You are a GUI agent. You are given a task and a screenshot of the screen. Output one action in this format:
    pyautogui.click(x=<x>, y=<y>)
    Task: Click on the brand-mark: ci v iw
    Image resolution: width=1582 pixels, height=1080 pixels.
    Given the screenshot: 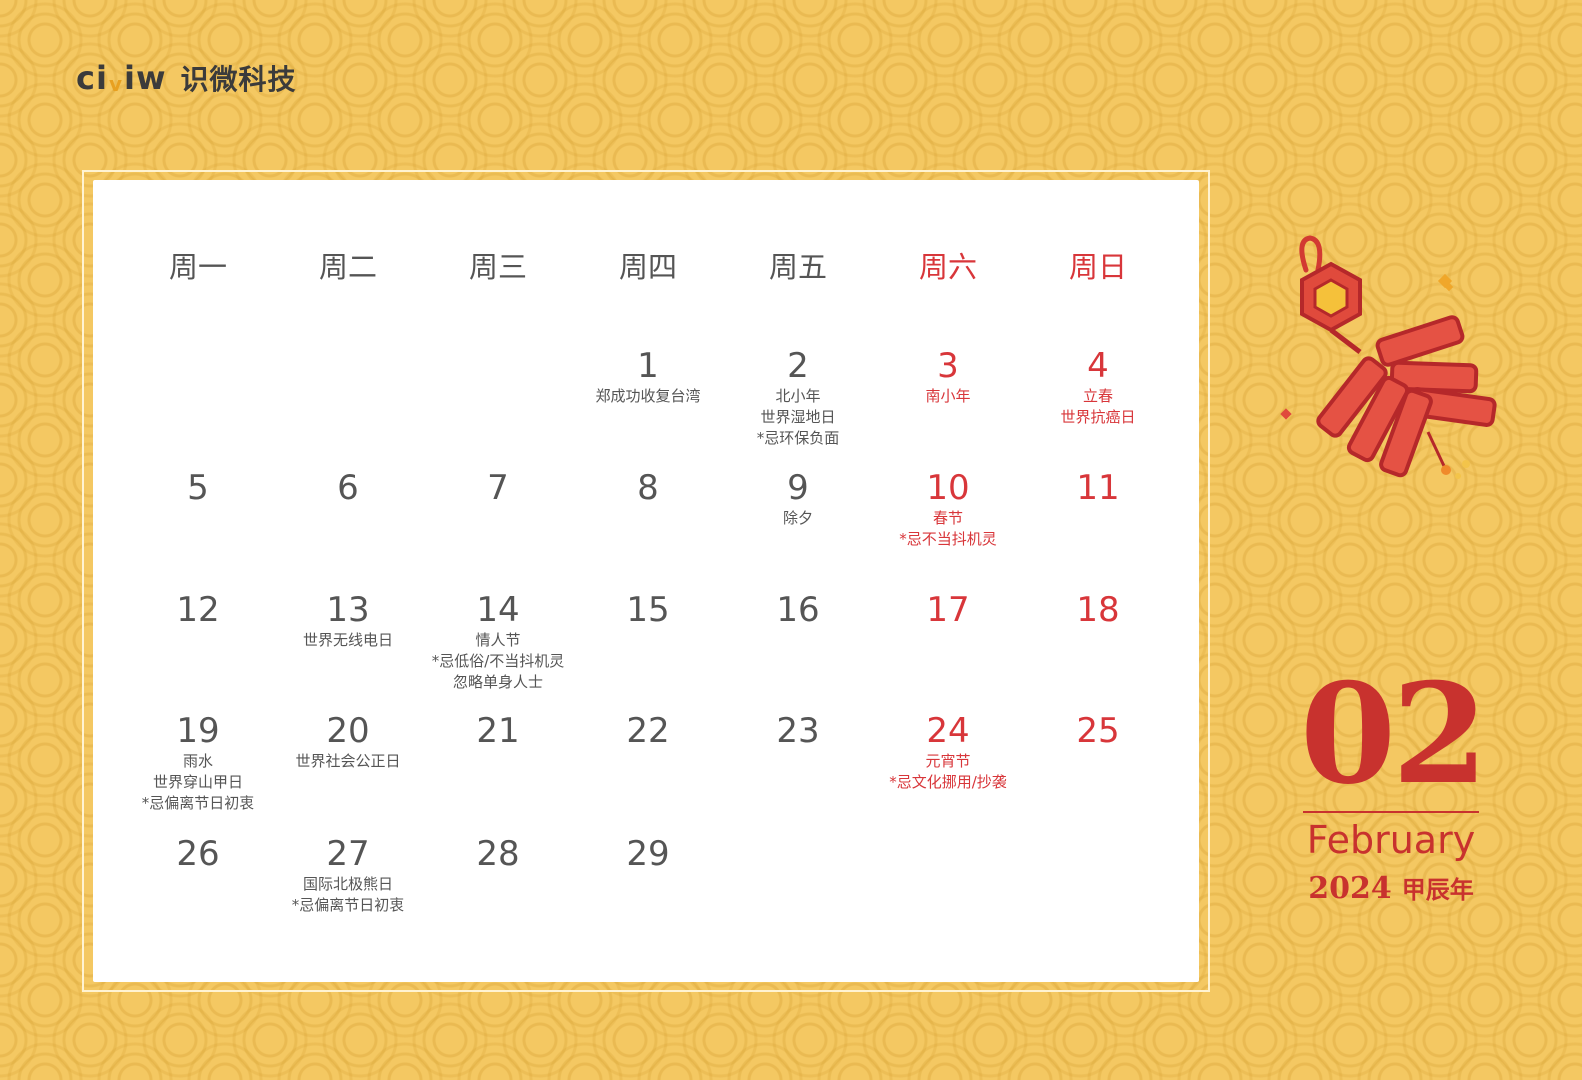 What is the action you would take?
    pyautogui.click(x=121, y=78)
    